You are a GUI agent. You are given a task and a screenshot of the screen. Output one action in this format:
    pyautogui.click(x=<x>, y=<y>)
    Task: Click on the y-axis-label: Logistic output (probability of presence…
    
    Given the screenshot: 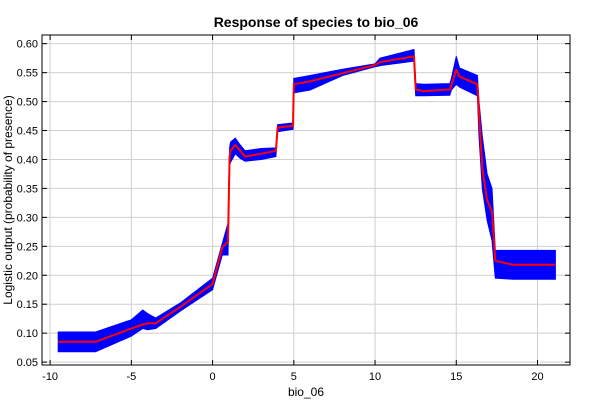 What is the action you would take?
    pyautogui.click(x=8, y=199)
    